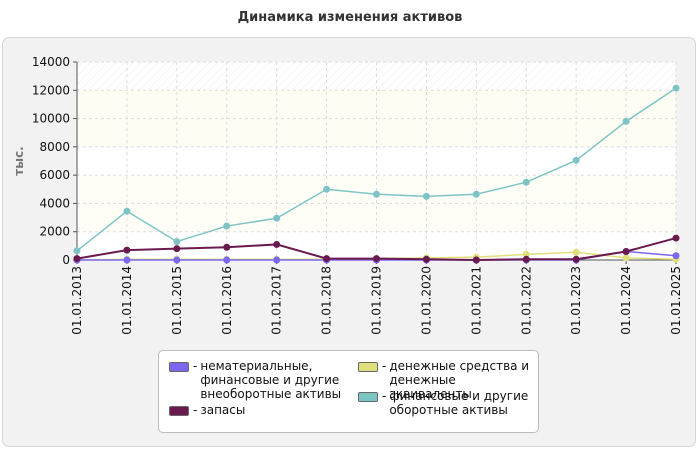 This screenshot has height=450, width=700. Describe the element at coordinates (54, 147) in the screenshot. I see `y-tick-label: 8000` at that location.